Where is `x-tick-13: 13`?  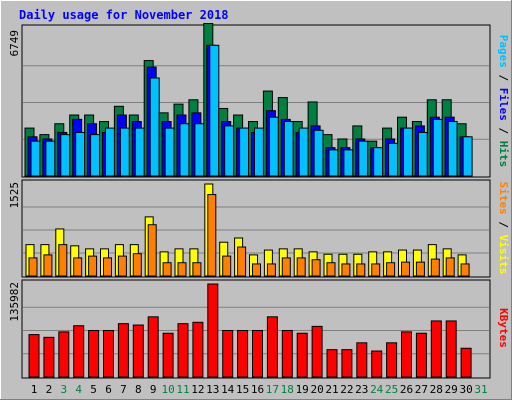
x-tick-13: 13 is located at coordinates (212, 389).